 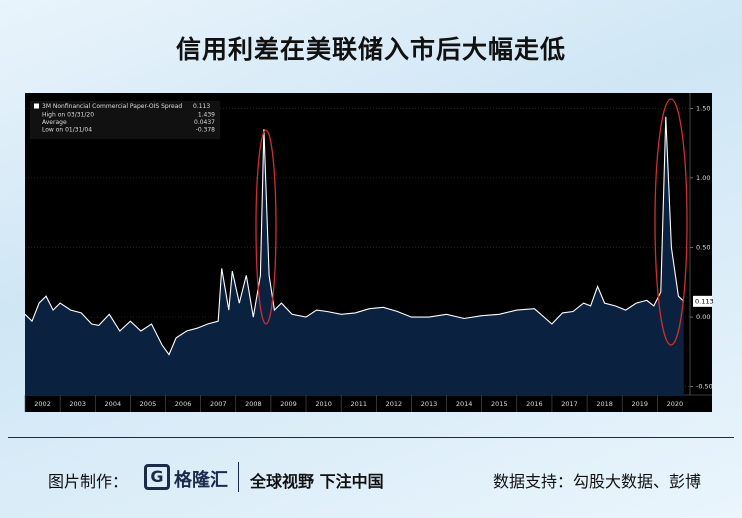 What do you see at coordinates (206, 115) in the screenshot?
I see `legend-stat-value: 1.439` at bounding box center [206, 115].